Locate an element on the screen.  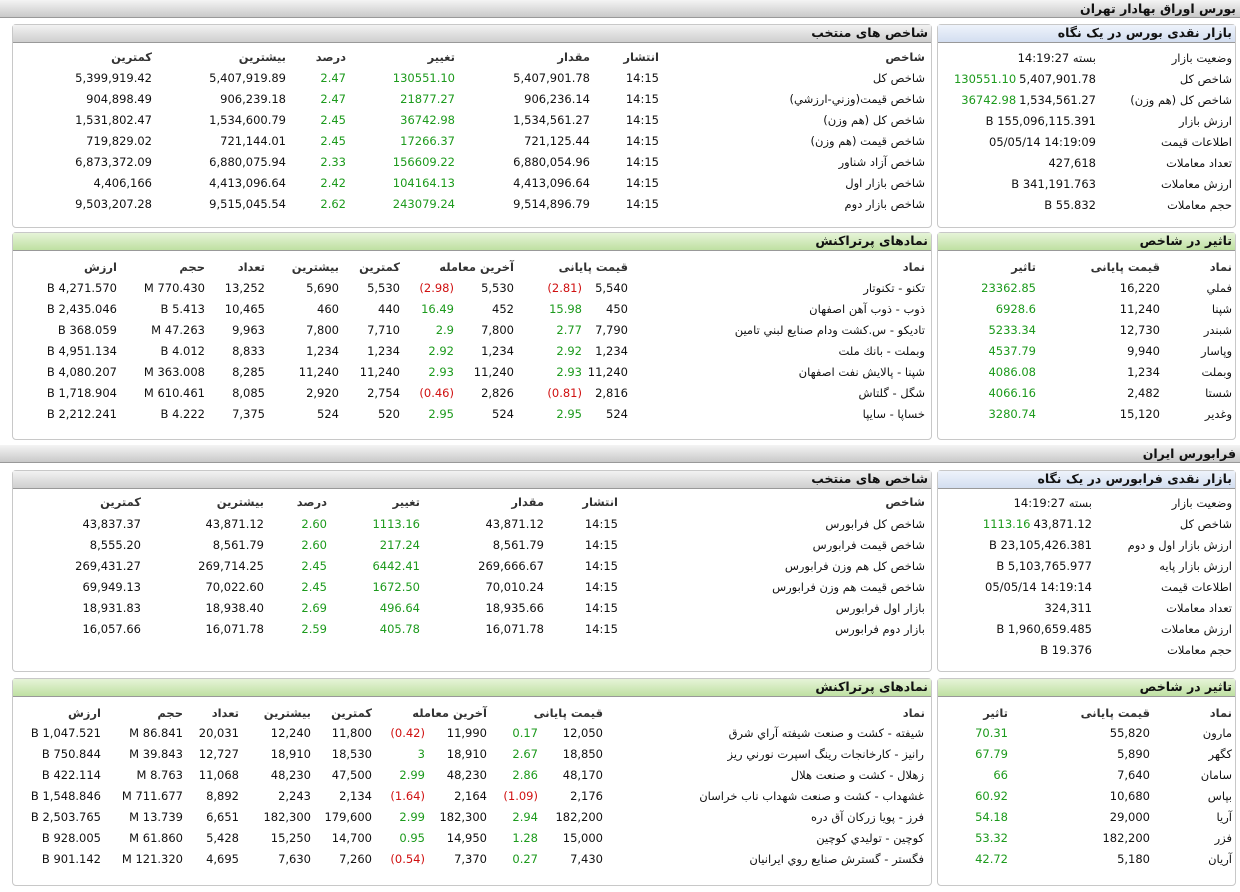
column-header: تعداد is located at coordinates (251, 267).